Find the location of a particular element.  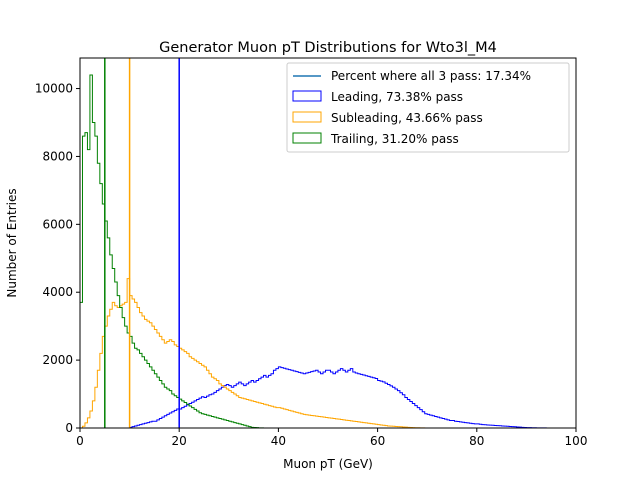

x-tick-label: 0 is located at coordinates (80, 441).